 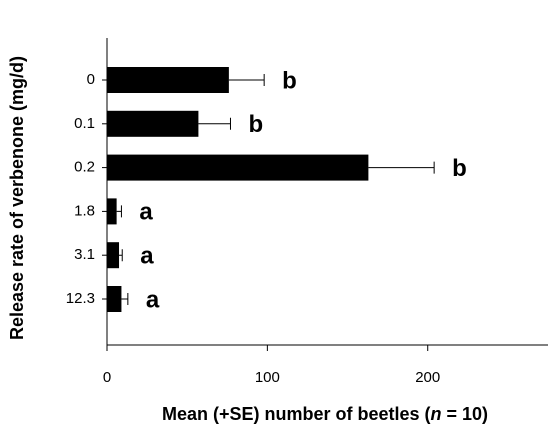 I want to click on x-tick-label: 0, so click(x=107, y=377).